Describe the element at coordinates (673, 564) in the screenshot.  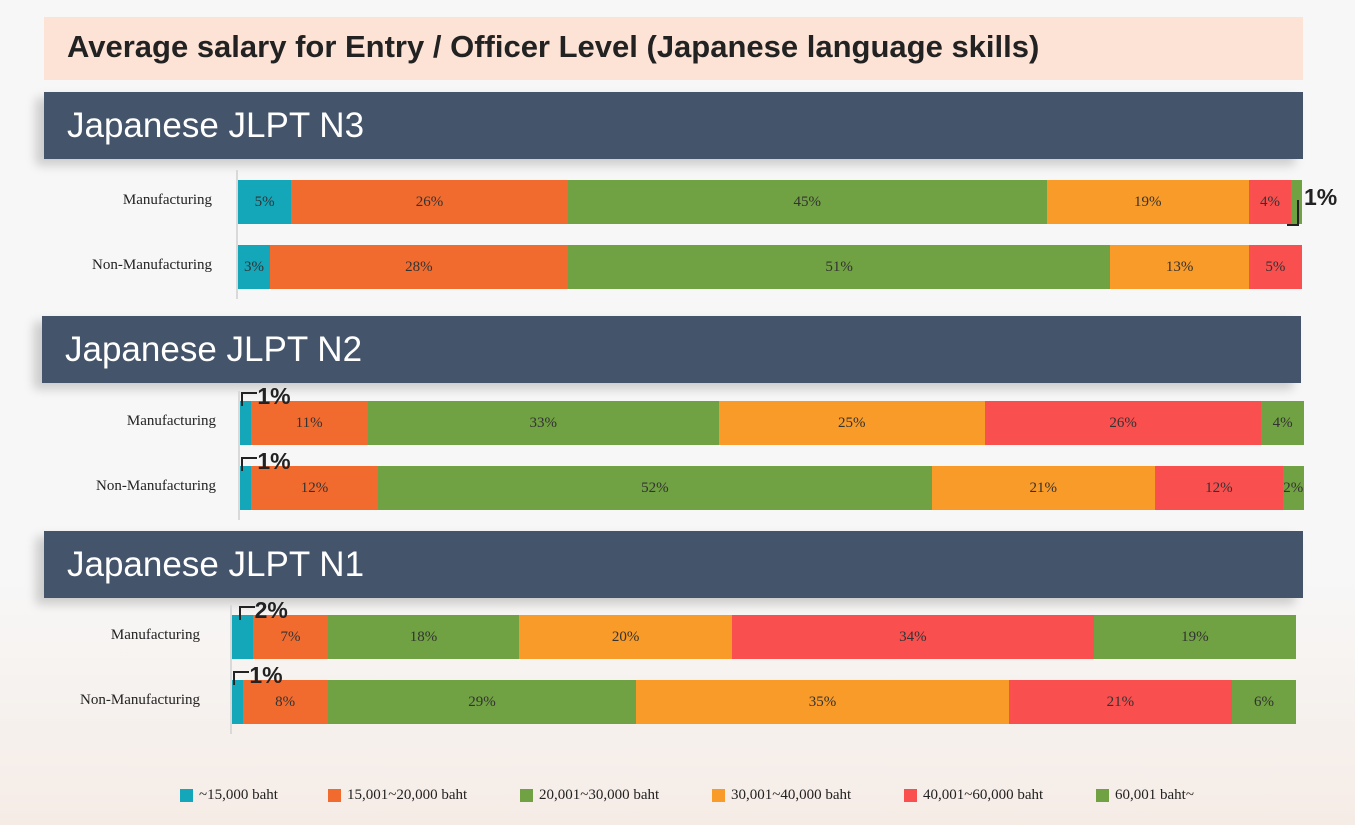
I see `section-header: Japanese JLPT N1` at that location.